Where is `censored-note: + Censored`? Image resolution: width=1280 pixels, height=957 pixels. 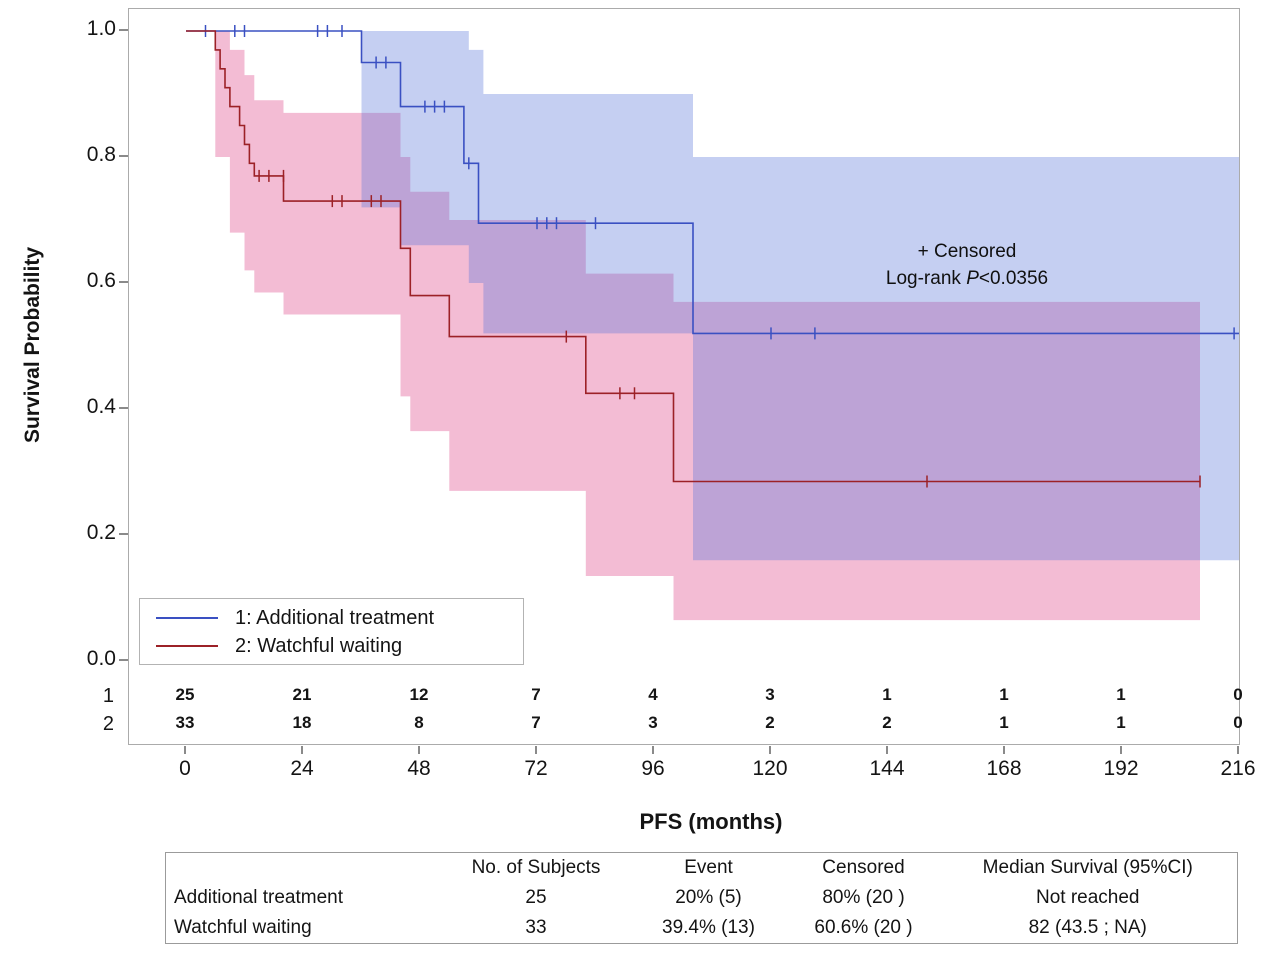
censored-note: + Censored is located at coordinates (967, 251).